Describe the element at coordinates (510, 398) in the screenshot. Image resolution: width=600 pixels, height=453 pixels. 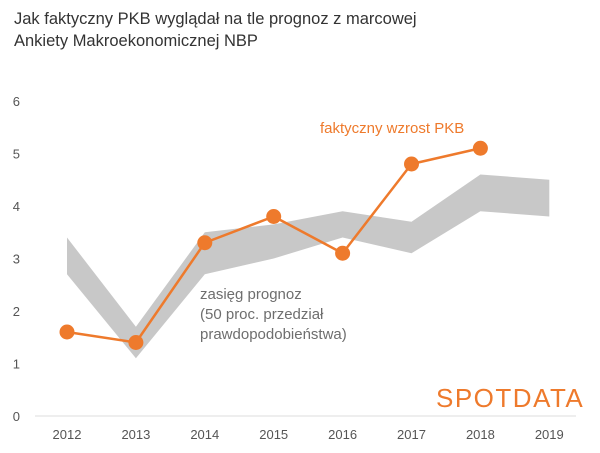
I see `spotdata-logo: SPOTDATA` at that location.